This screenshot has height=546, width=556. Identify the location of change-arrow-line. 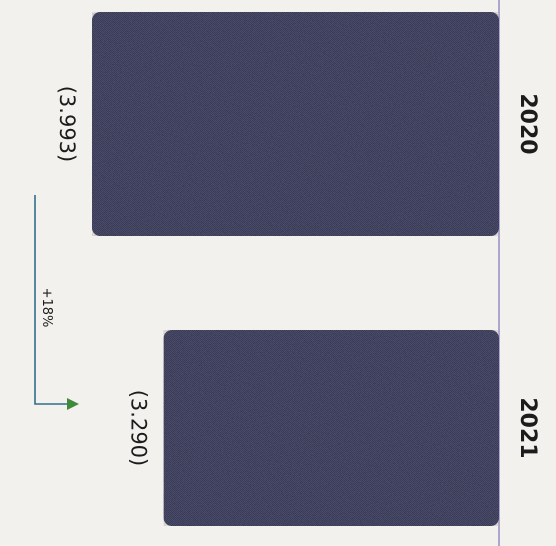
(51, 300).